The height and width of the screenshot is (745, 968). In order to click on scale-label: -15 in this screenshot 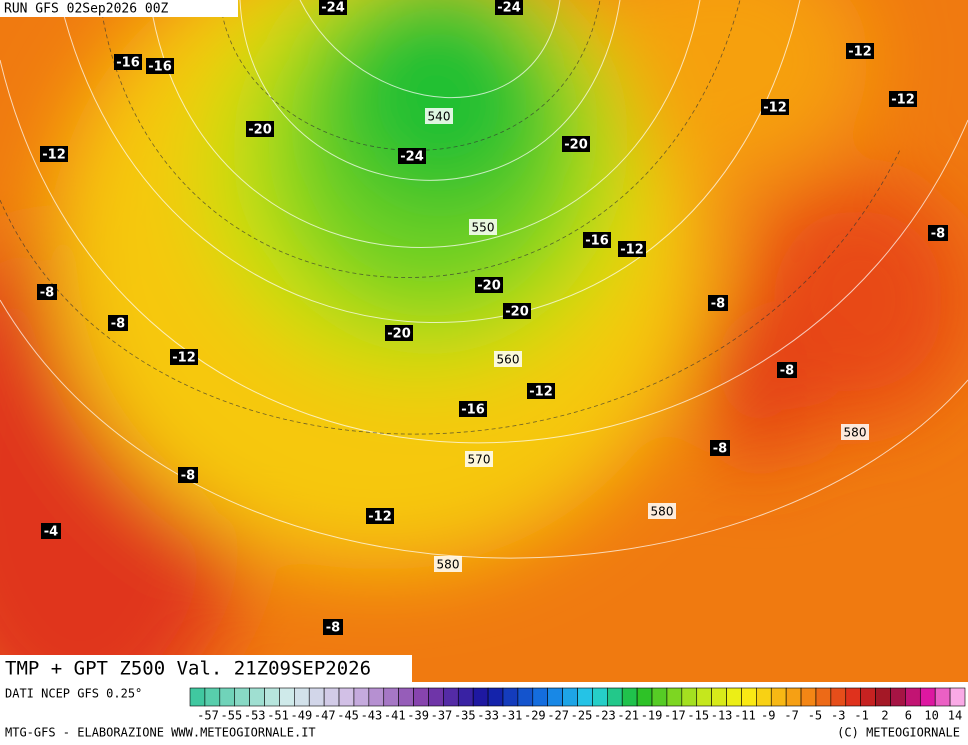, I will do `click(698, 716)`.